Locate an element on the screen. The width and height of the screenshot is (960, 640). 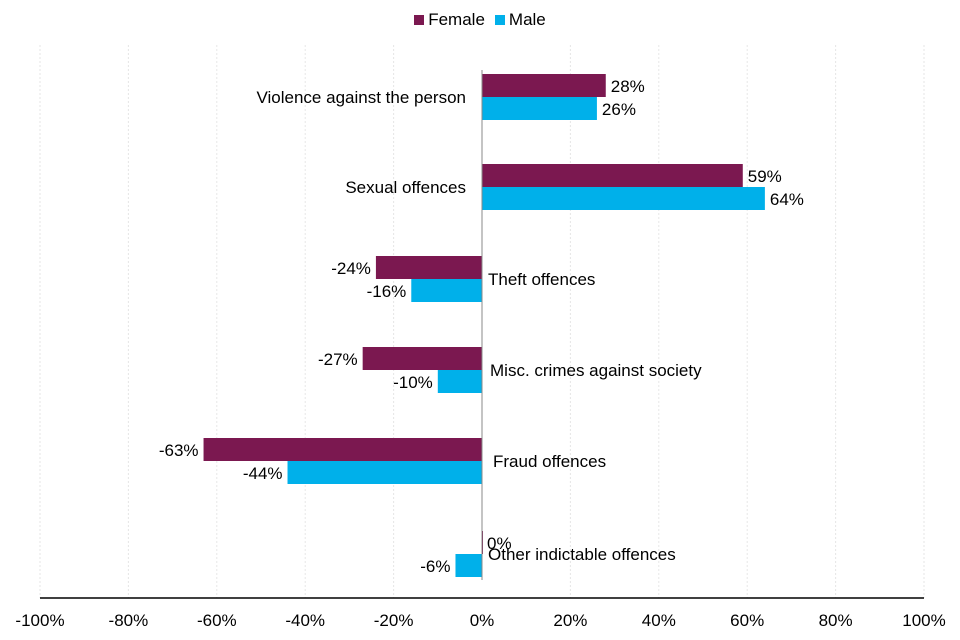
x-tick-label: 80% is located at coordinates (836, 620).